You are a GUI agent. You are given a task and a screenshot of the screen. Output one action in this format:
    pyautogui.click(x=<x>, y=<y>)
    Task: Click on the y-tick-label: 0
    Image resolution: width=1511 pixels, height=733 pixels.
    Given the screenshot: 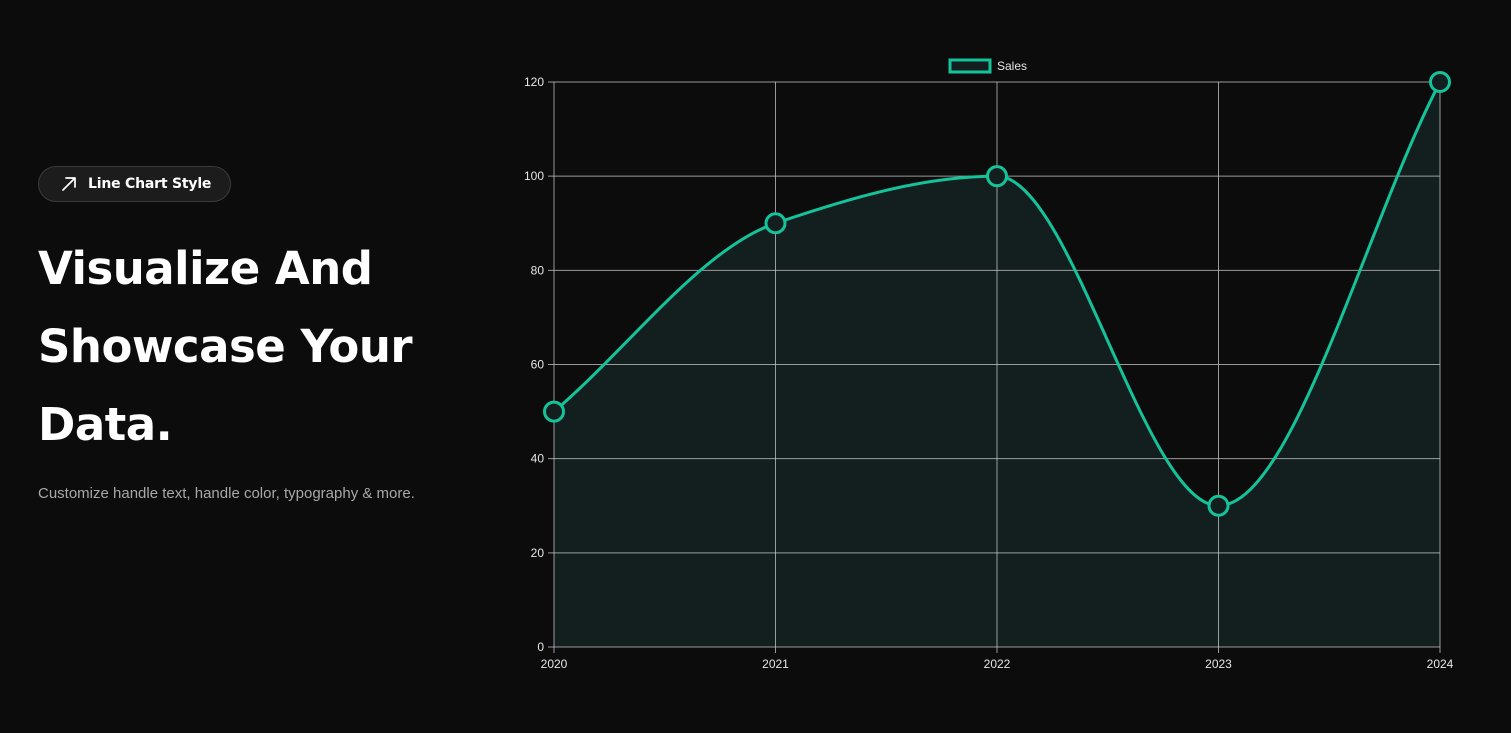 What is the action you would take?
    pyautogui.click(x=540, y=647)
    